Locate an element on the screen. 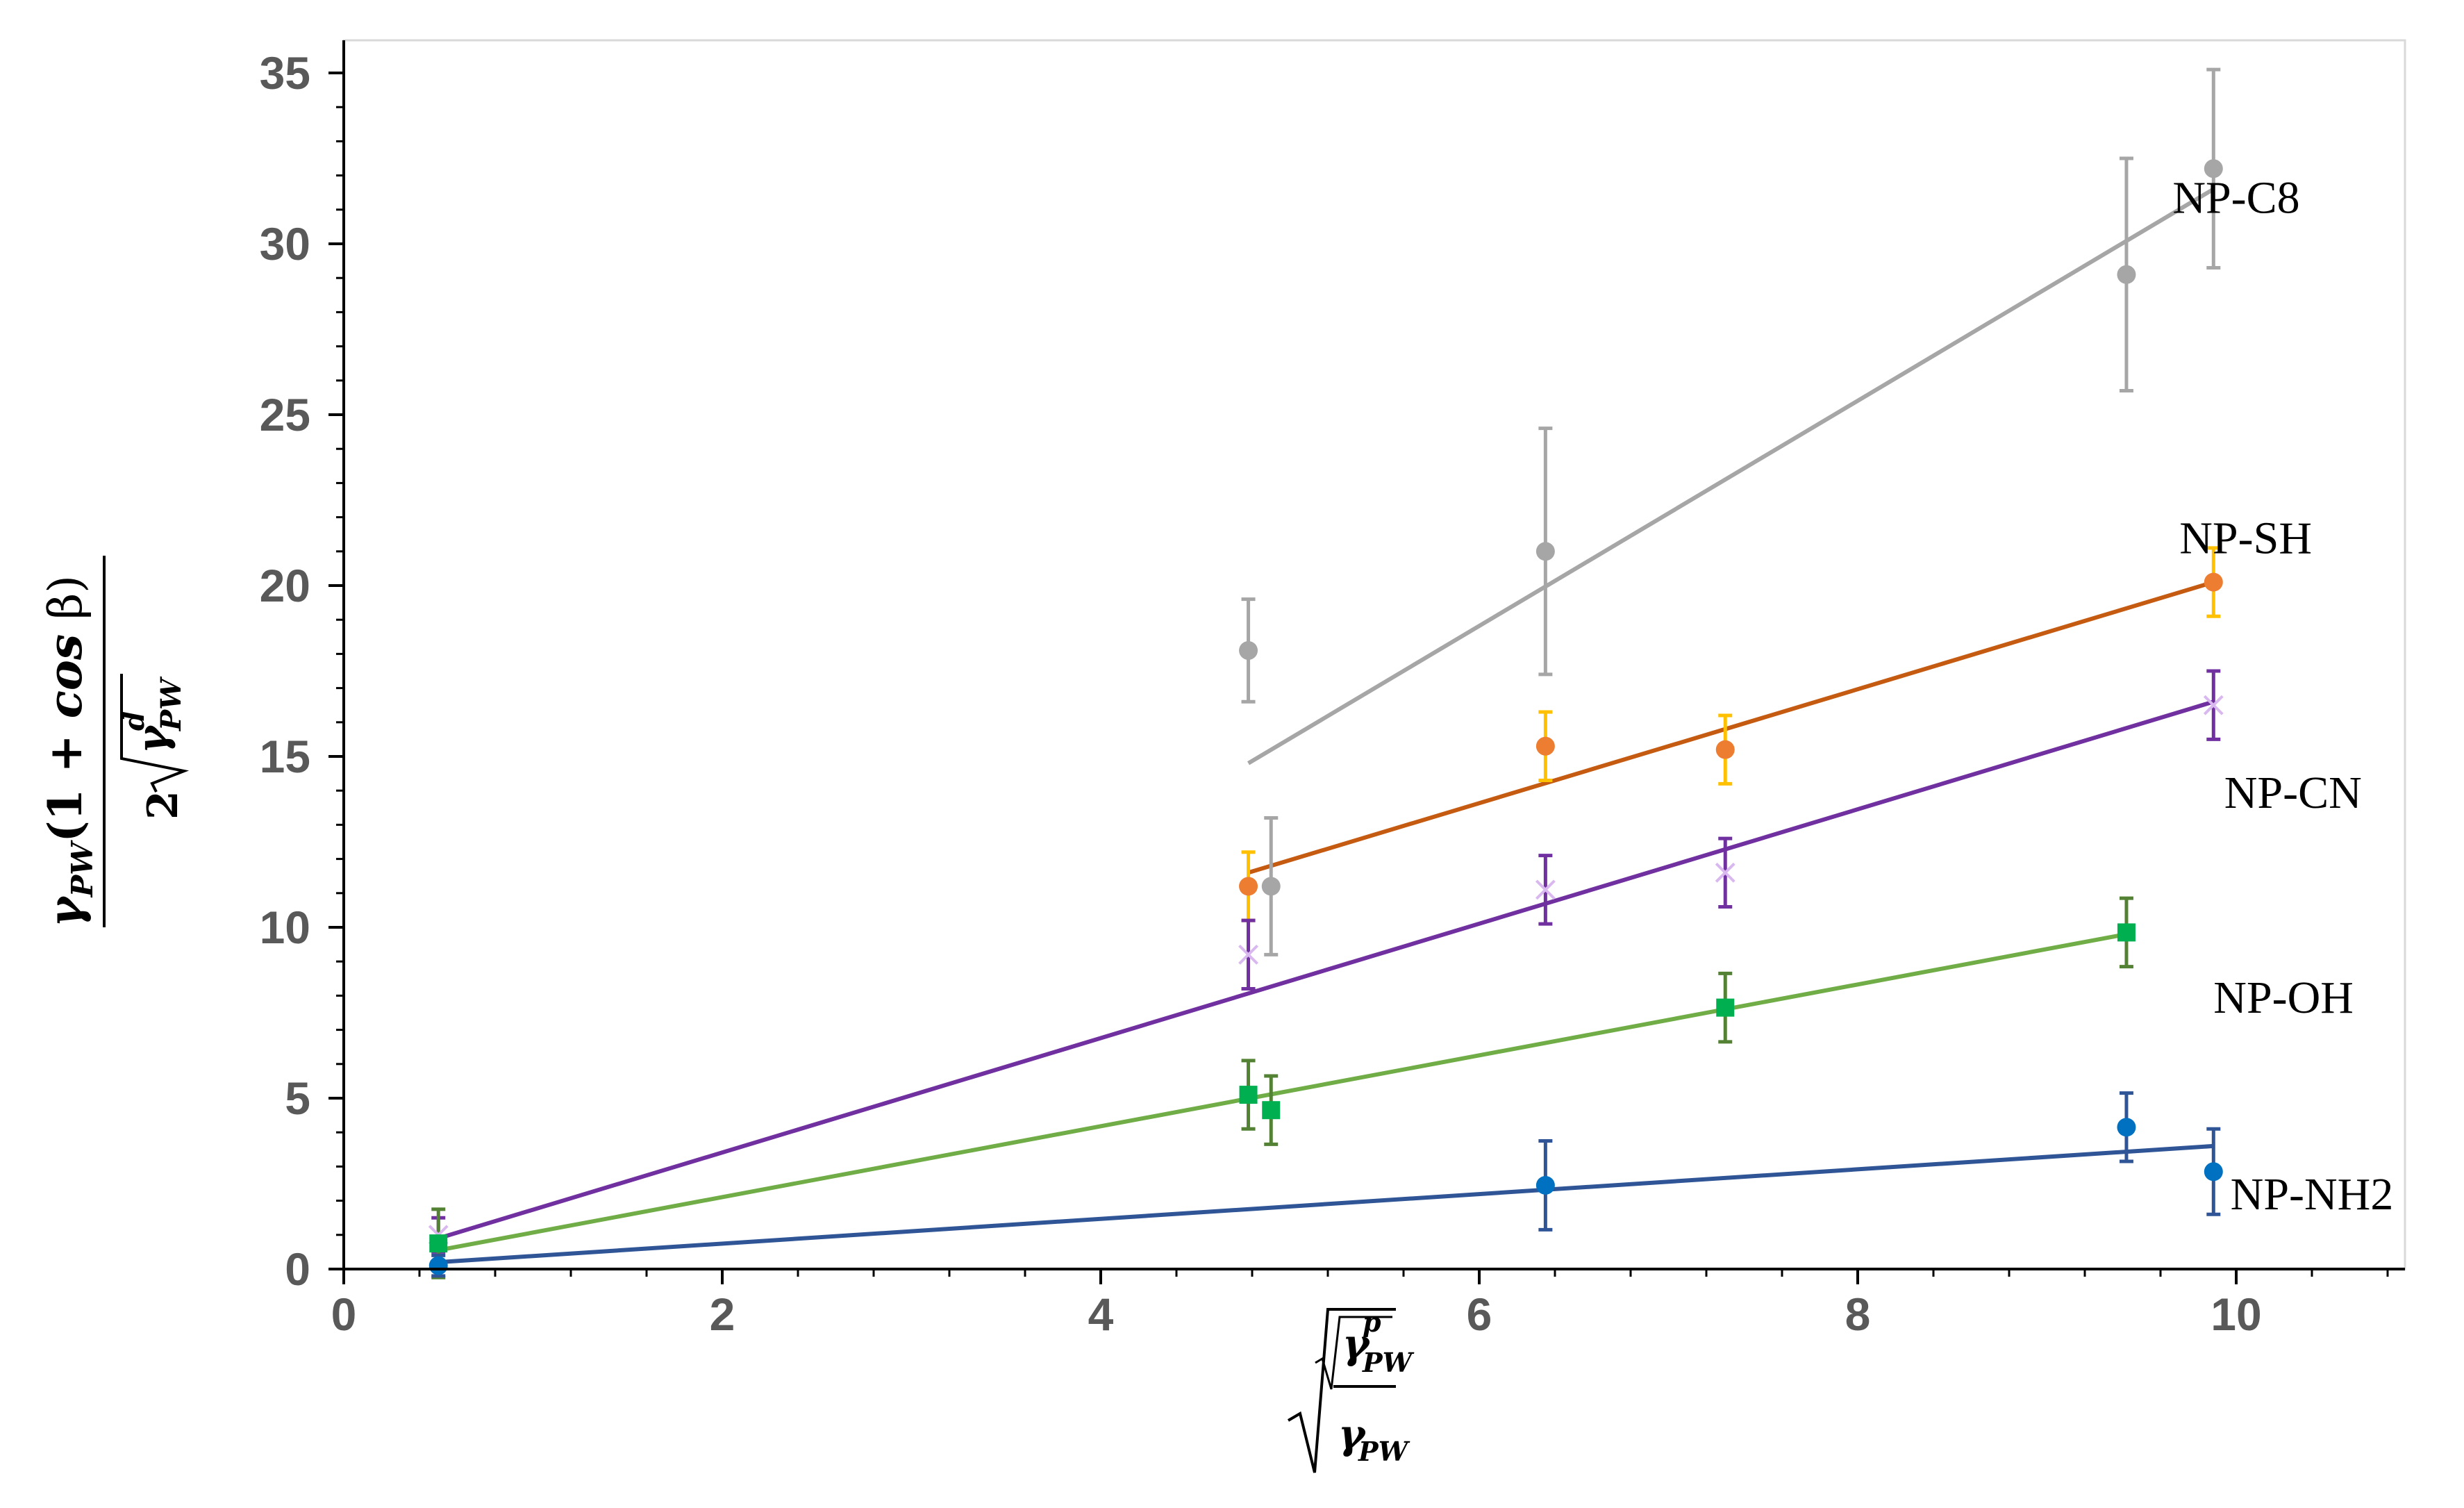 The height and width of the screenshot is (1508, 2464). y-tick-label: 30 is located at coordinates (285, 244).